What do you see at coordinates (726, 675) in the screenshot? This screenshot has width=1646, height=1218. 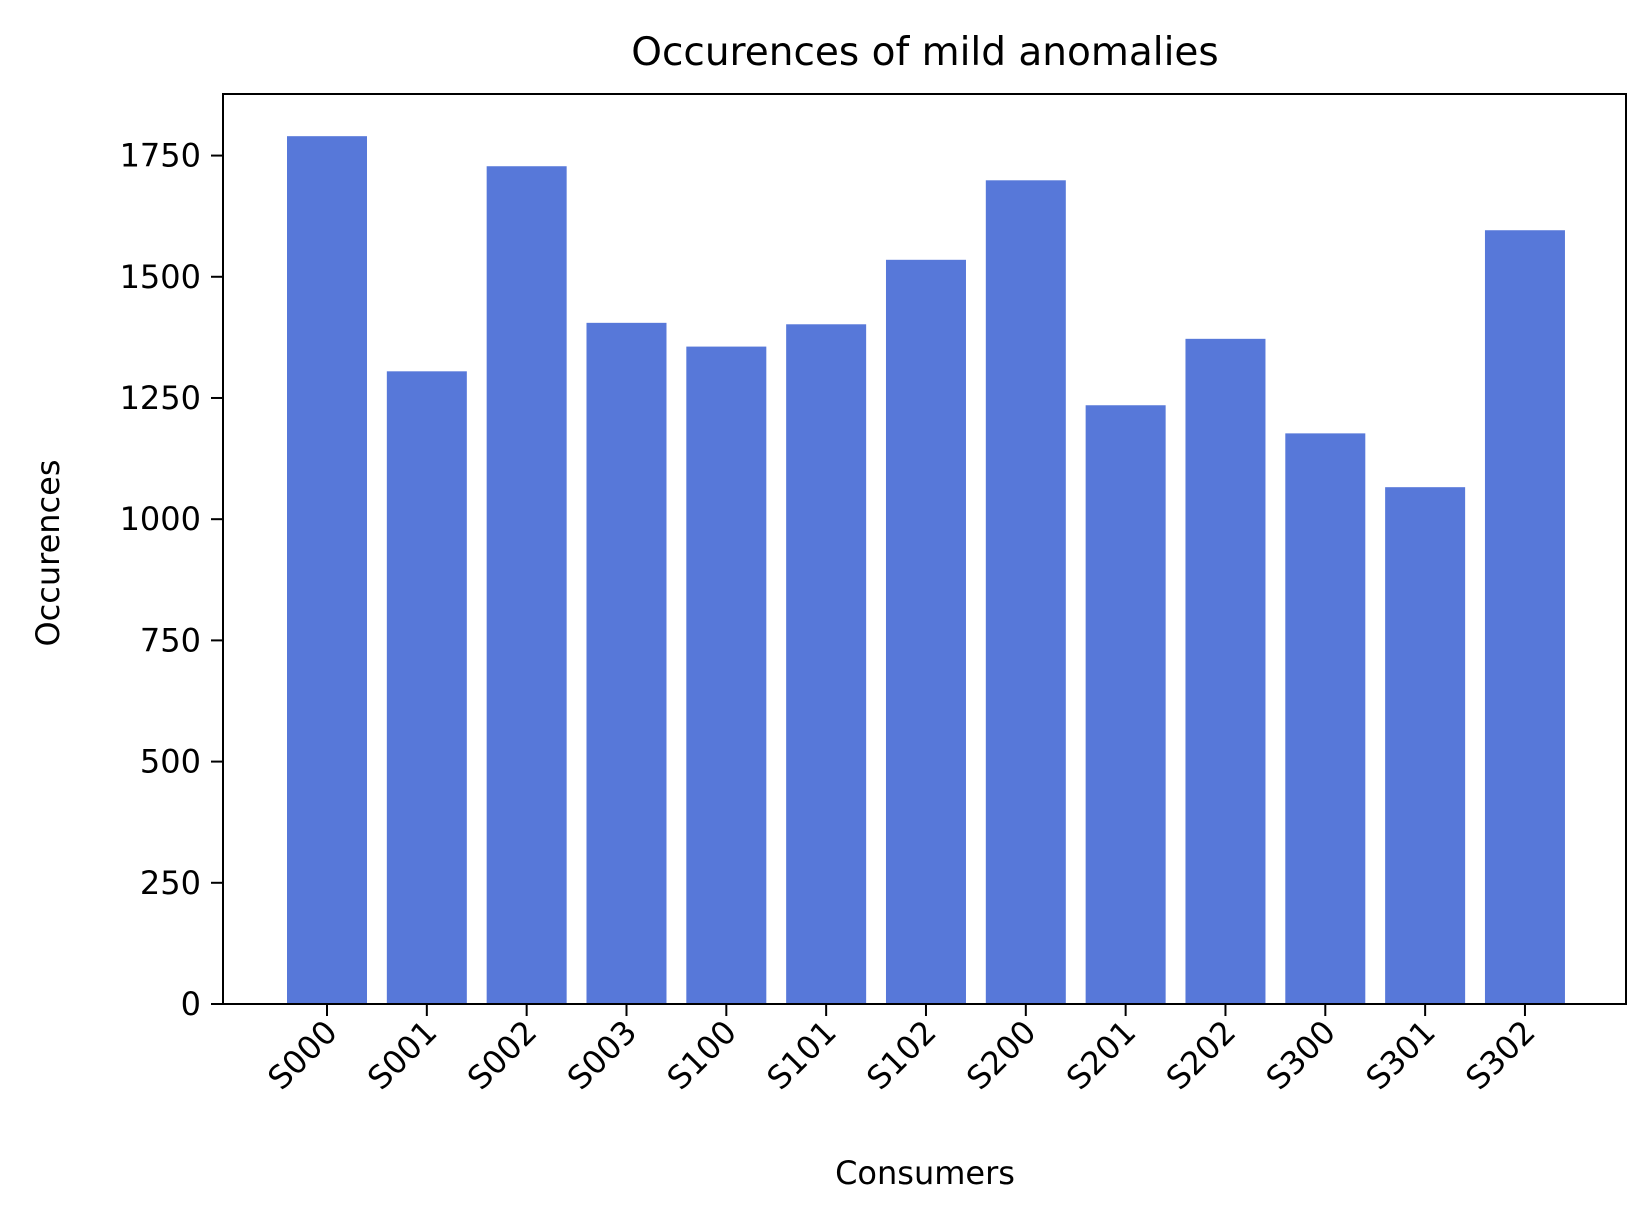 I see `bar-s100` at bounding box center [726, 675].